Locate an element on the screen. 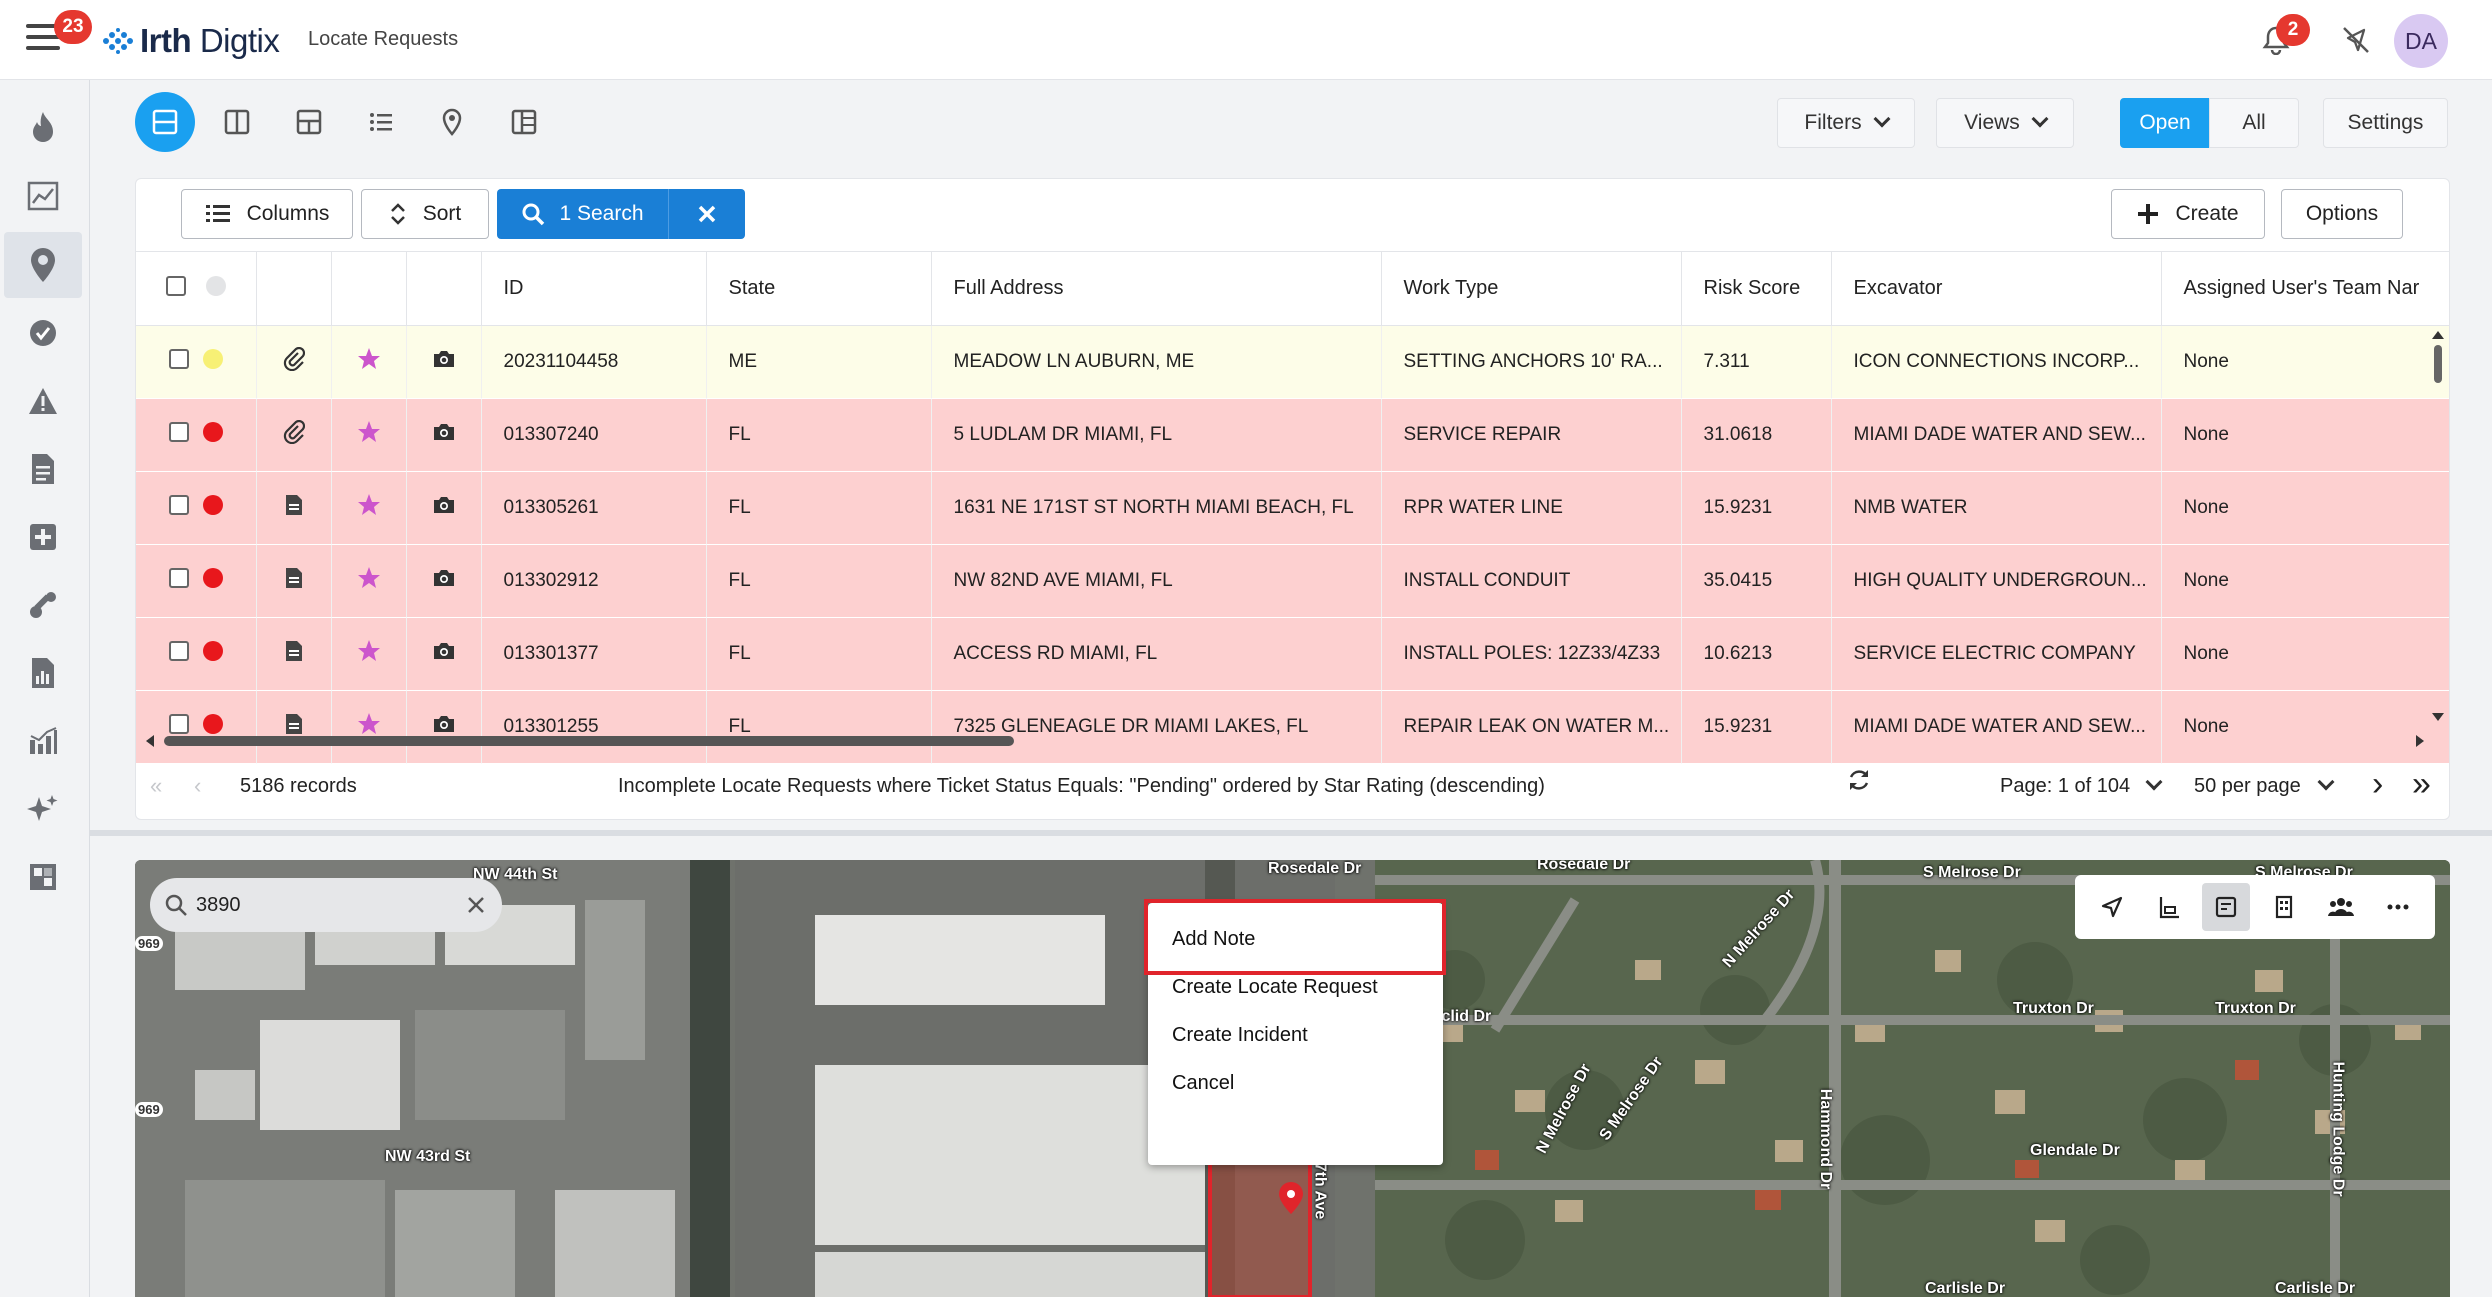  sidebar-item-completed is located at coordinates (43, 333).